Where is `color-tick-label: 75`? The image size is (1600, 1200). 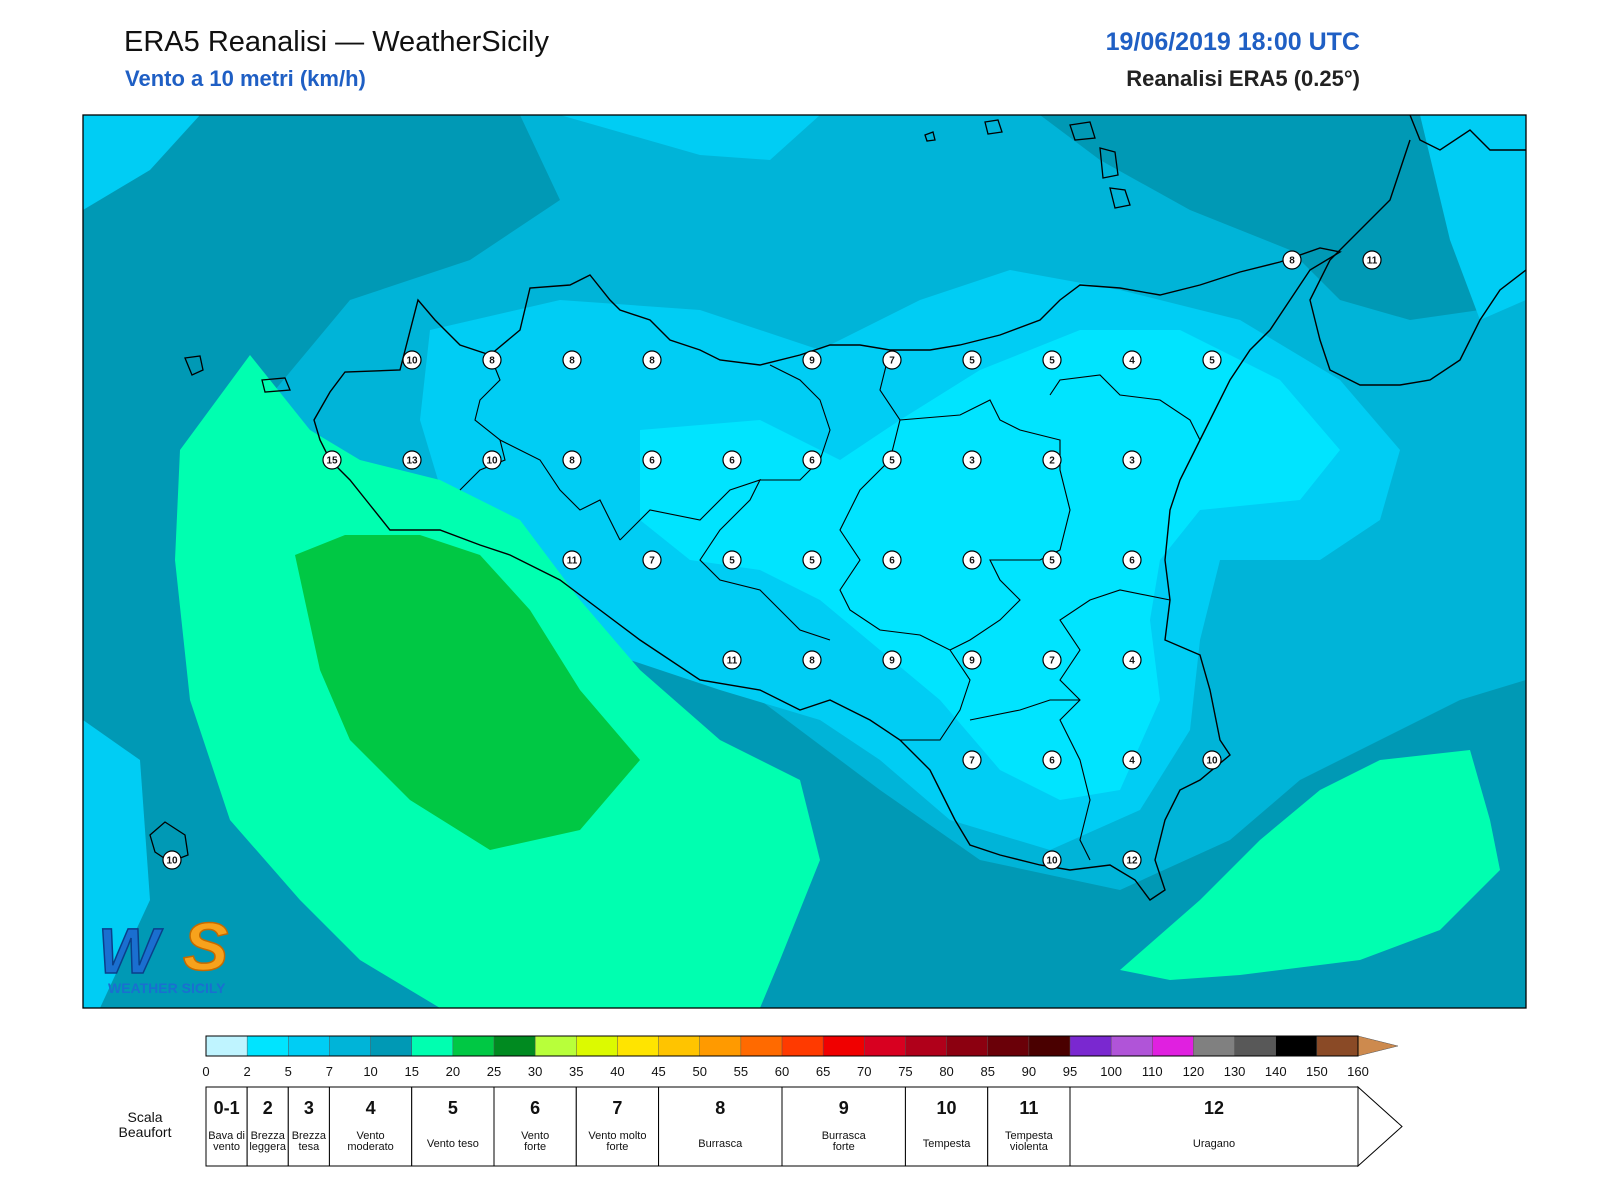 color-tick-label: 75 is located at coordinates (905, 1071).